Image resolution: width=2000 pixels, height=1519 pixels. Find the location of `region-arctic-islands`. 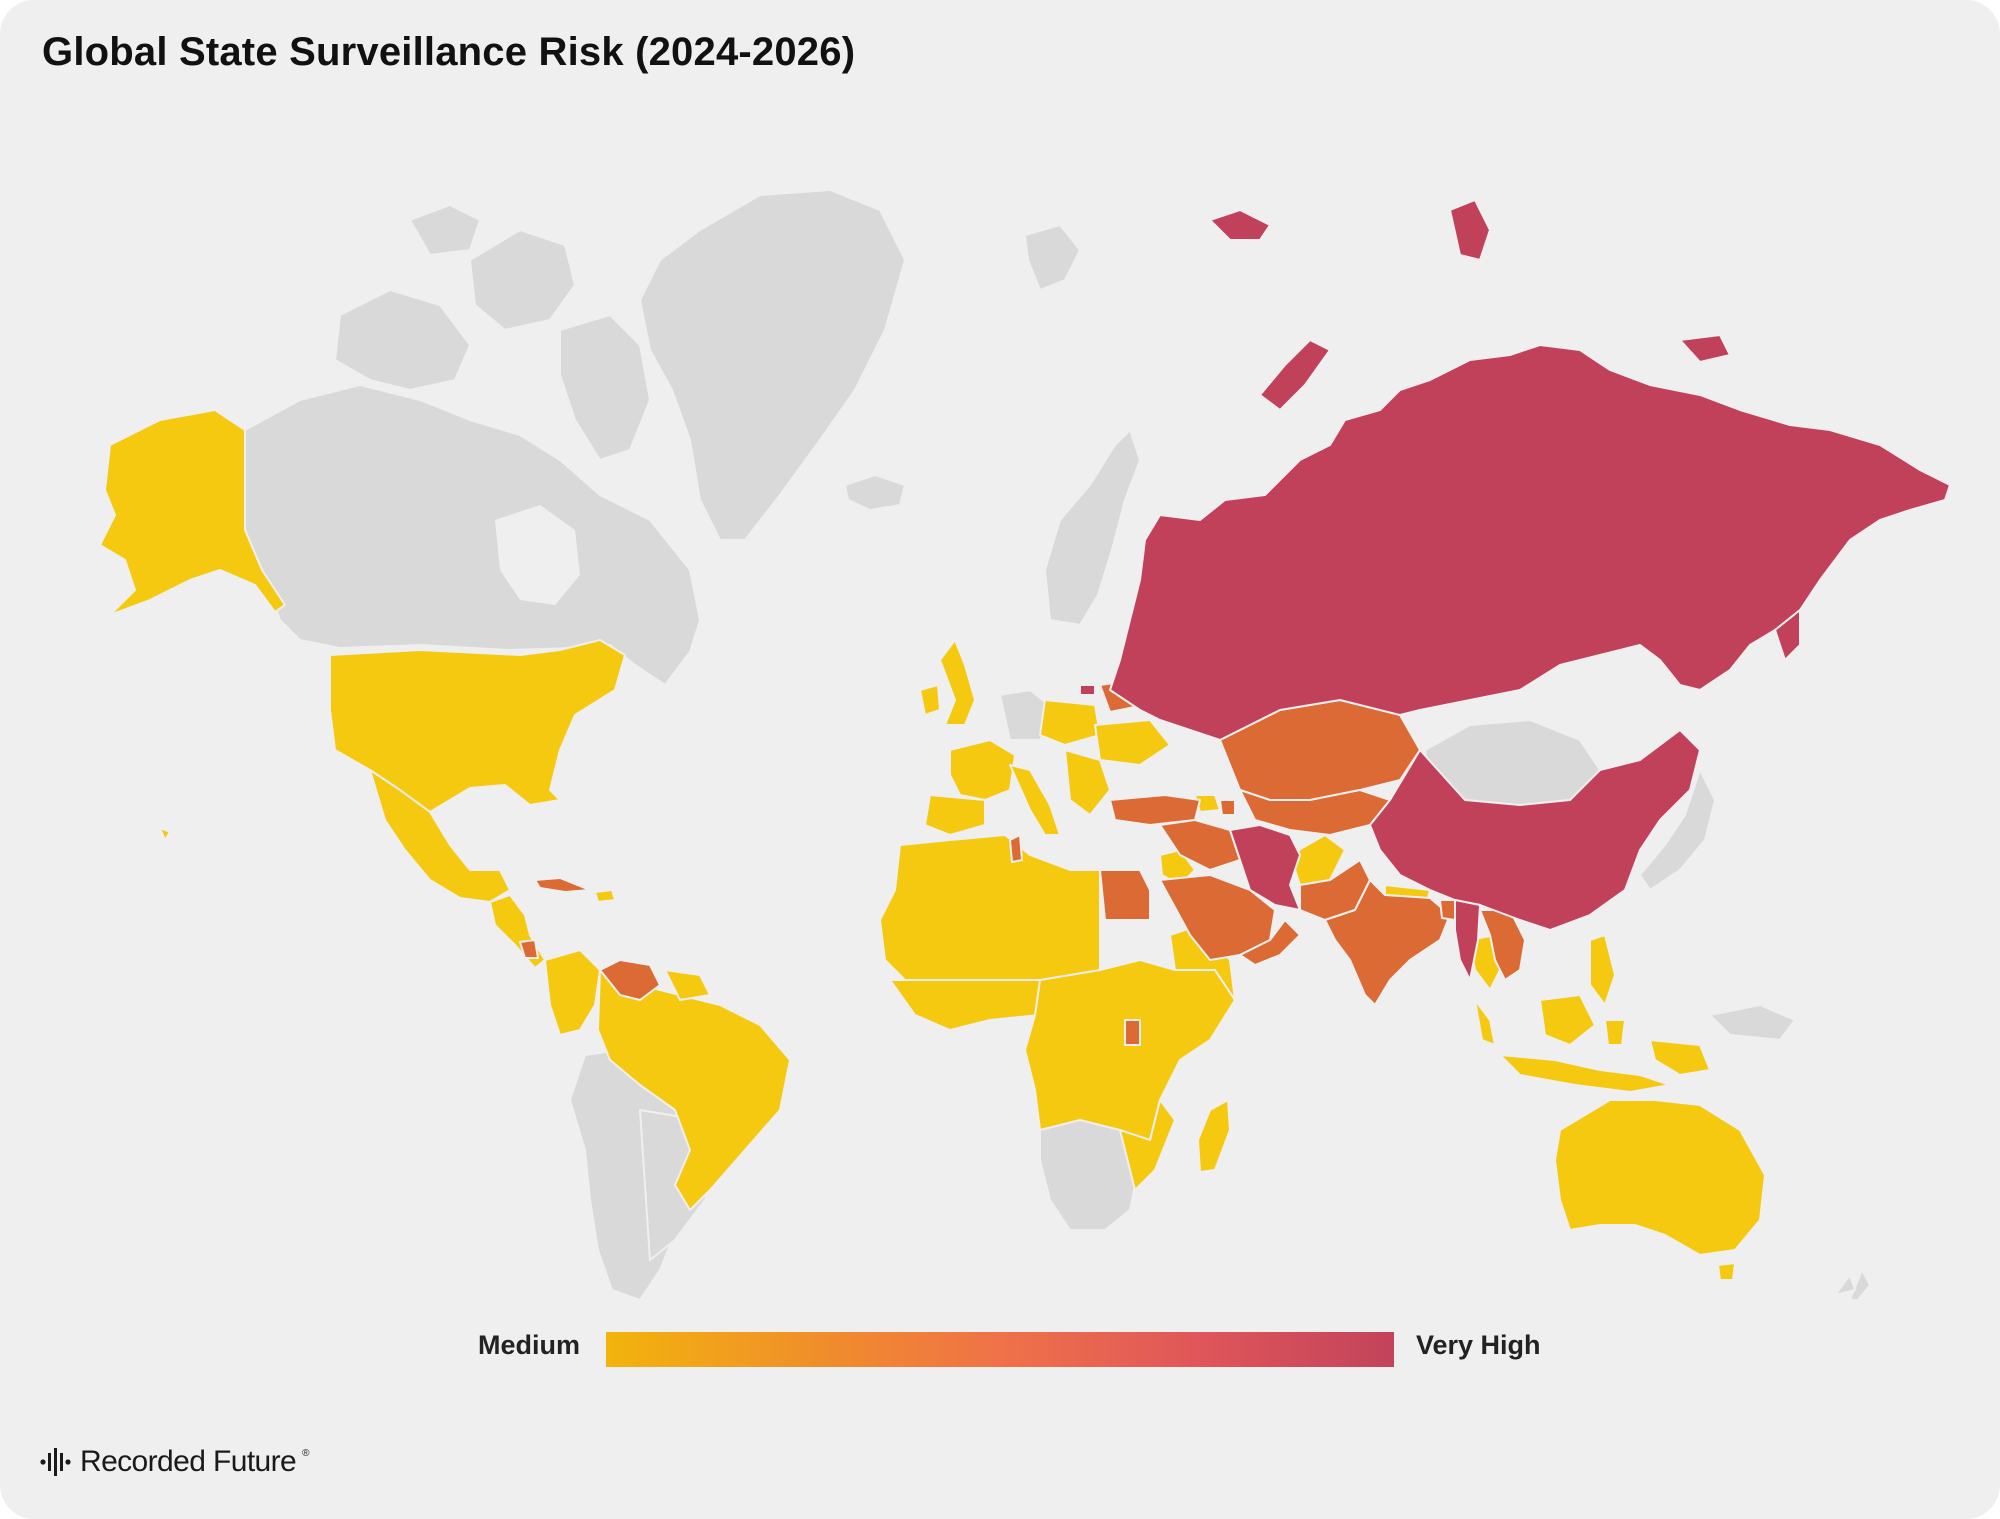

region-arctic-islands is located at coordinates (402, 340).